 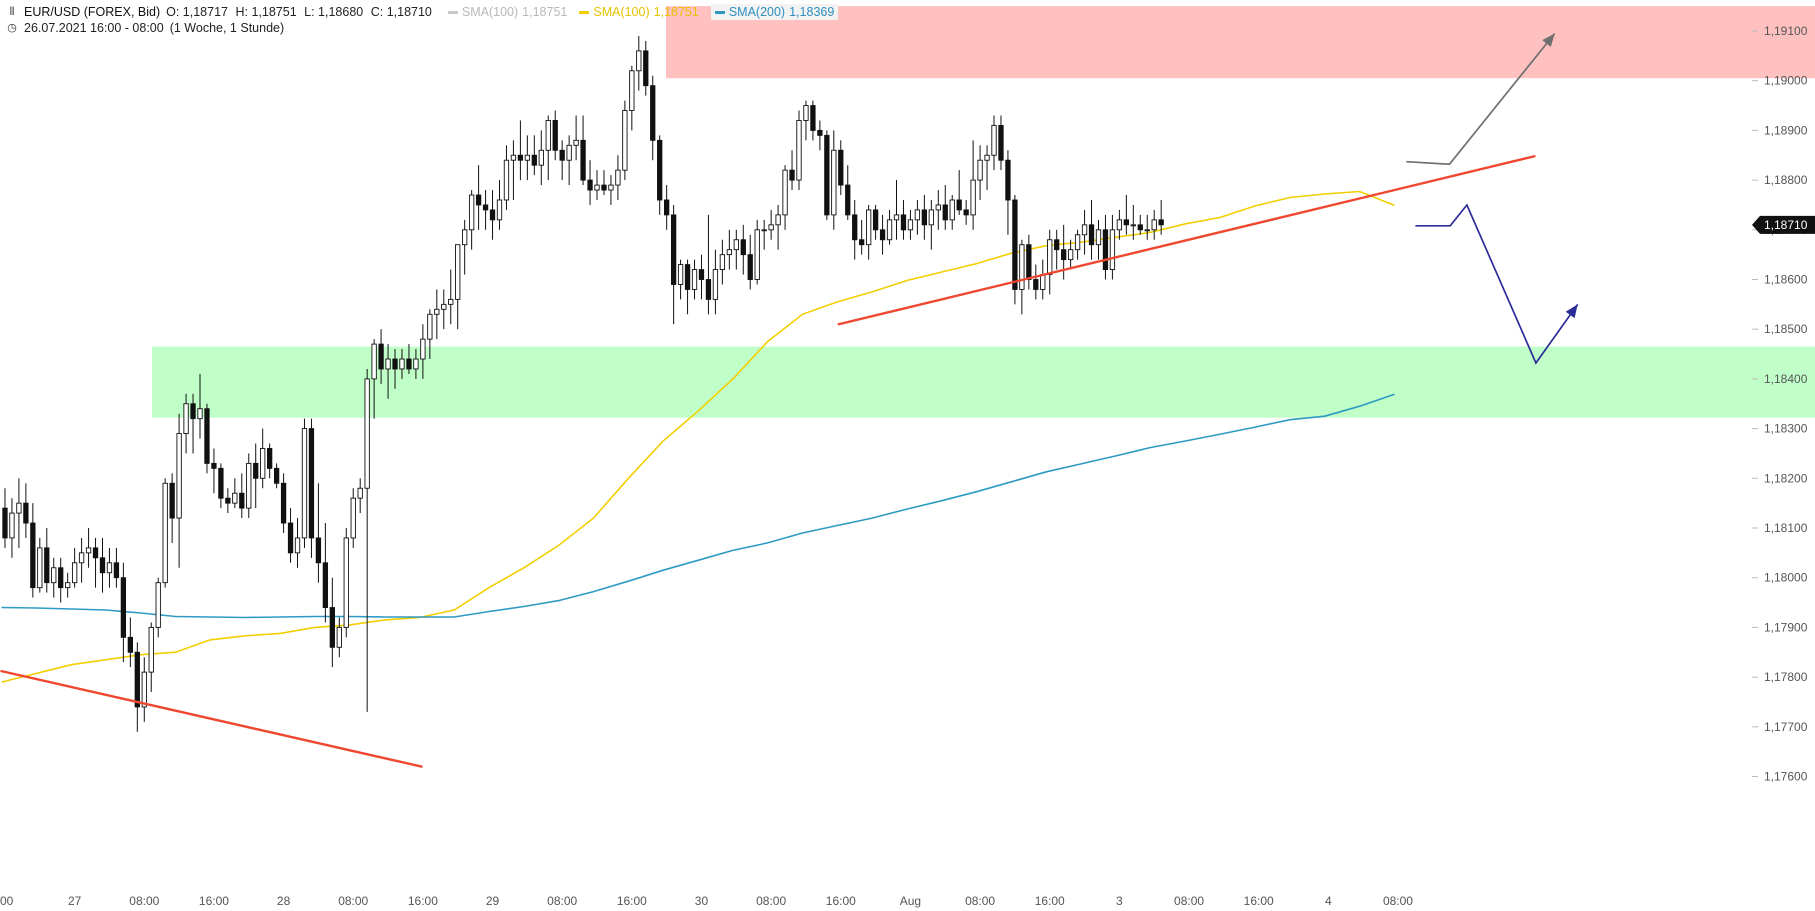 What do you see at coordinates (545, 12) in the screenshot?
I see `legend-value: 1,18751` at bounding box center [545, 12].